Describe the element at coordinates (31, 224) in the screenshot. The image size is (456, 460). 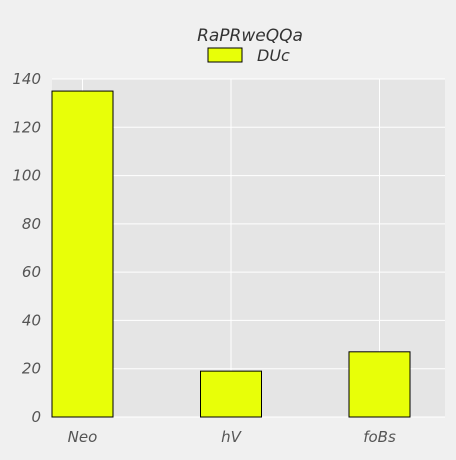
I see `y-tick-label: 80` at that location.